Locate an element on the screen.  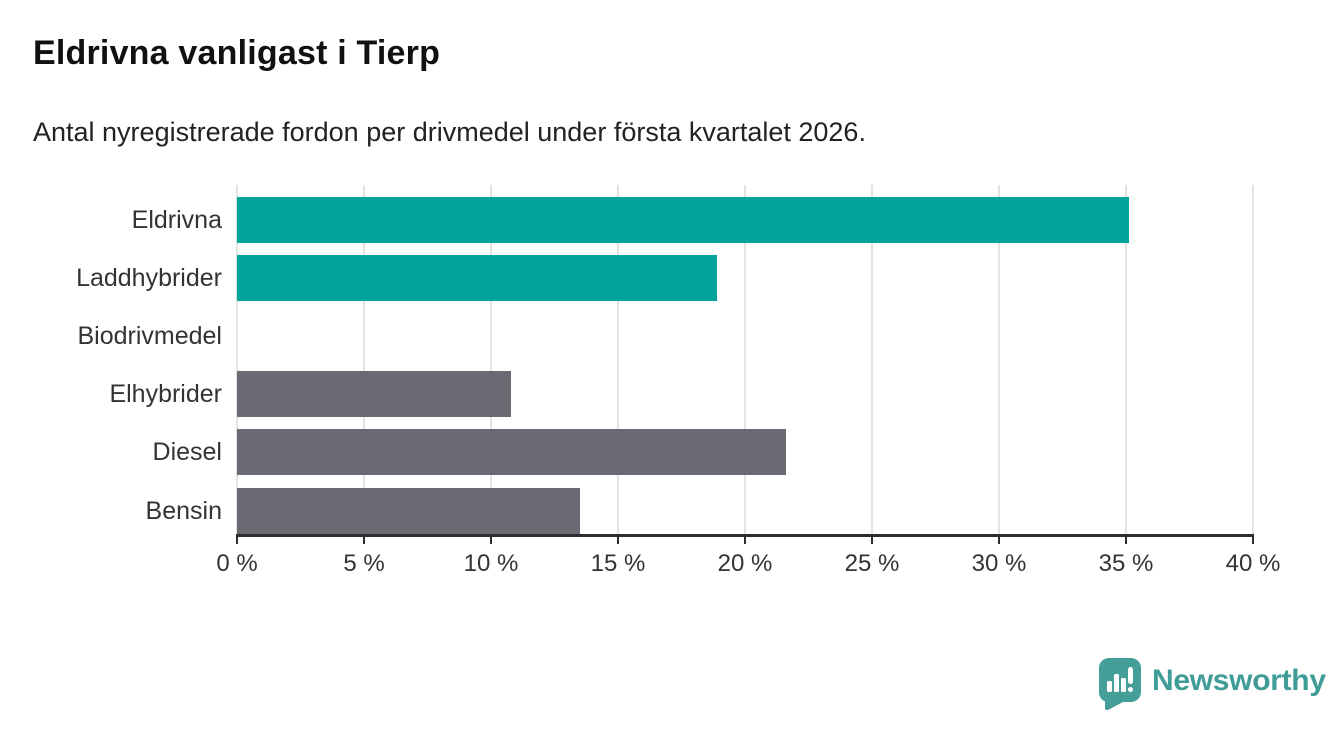
category-label-elhybrider: Elhybrider is located at coordinates (165, 394).